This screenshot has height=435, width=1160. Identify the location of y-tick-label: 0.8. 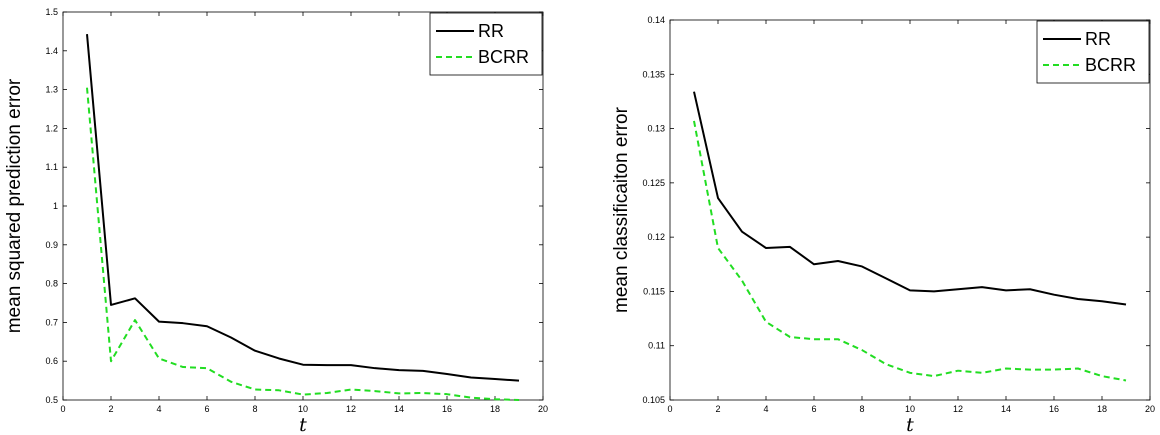
(51, 284).